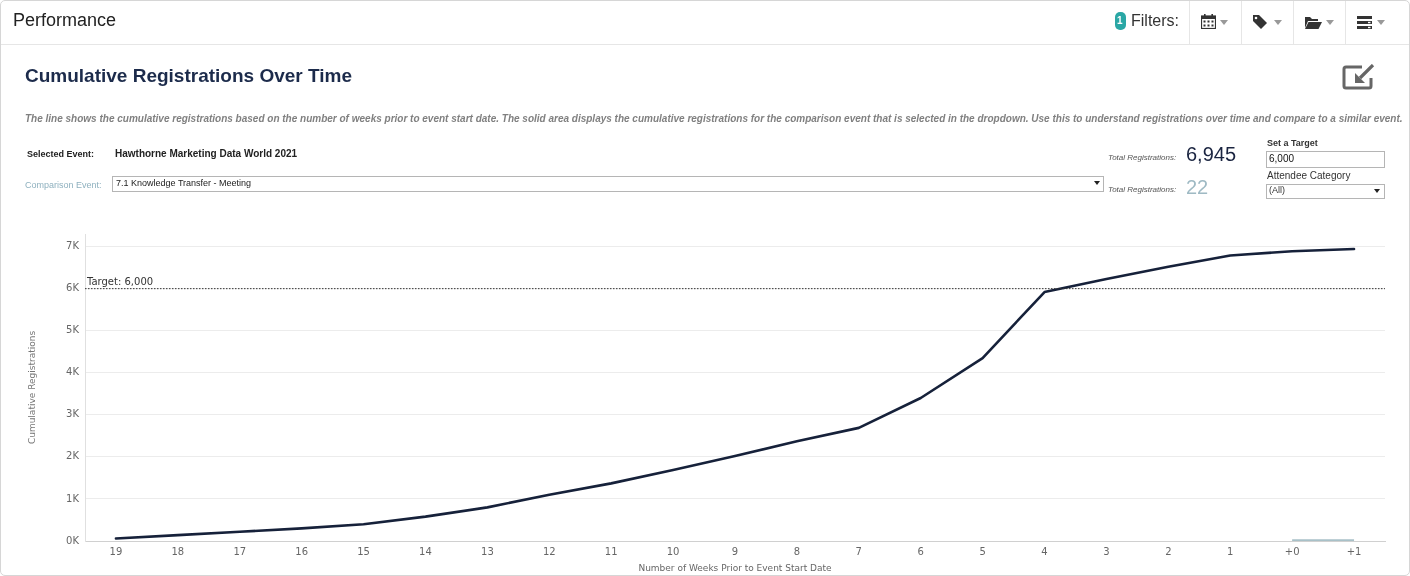 The image size is (1410, 576). I want to click on x-tick-label: 16, so click(302, 551).